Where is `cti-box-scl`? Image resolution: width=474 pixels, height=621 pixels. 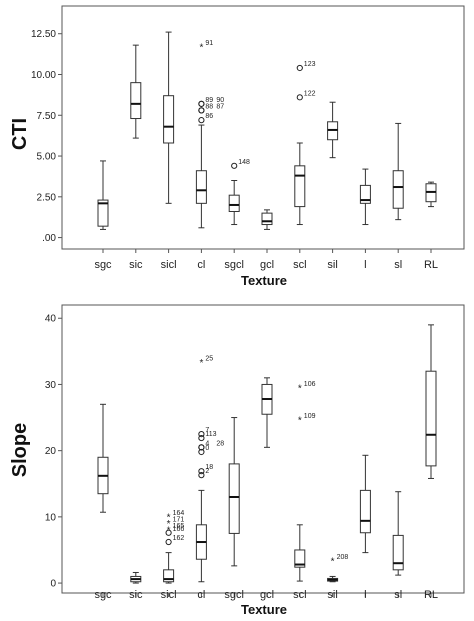 cti-box-scl is located at coordinates (300, 184).